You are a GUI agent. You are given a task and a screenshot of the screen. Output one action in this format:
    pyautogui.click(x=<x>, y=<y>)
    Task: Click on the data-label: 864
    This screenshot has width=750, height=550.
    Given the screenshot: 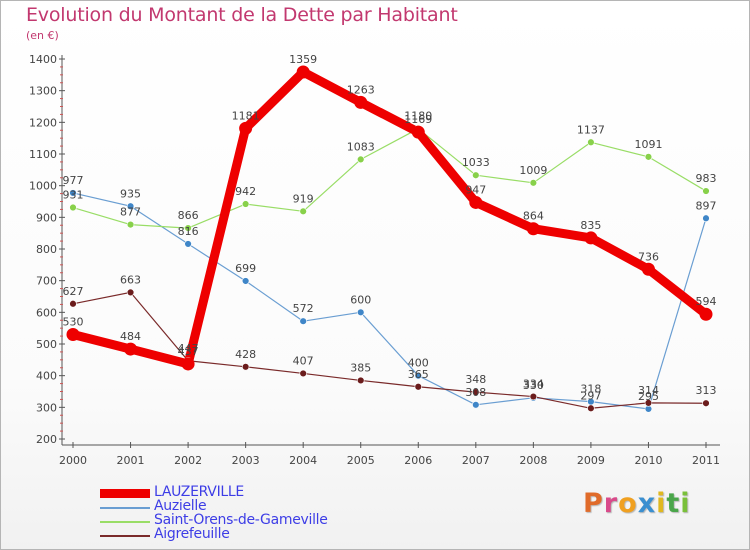 What is the action you would take?
    pyautogui.click(x=533, y=216)
    